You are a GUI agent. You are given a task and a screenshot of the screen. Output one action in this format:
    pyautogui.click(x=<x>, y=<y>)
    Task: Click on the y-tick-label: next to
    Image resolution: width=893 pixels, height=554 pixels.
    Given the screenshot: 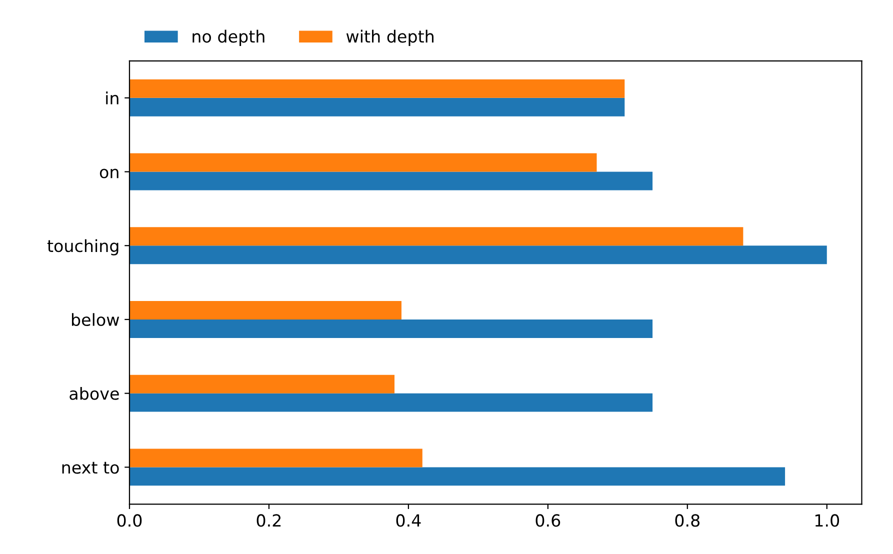 What is the action you would take?
    pyautogui.click(x=90, y=468)
    